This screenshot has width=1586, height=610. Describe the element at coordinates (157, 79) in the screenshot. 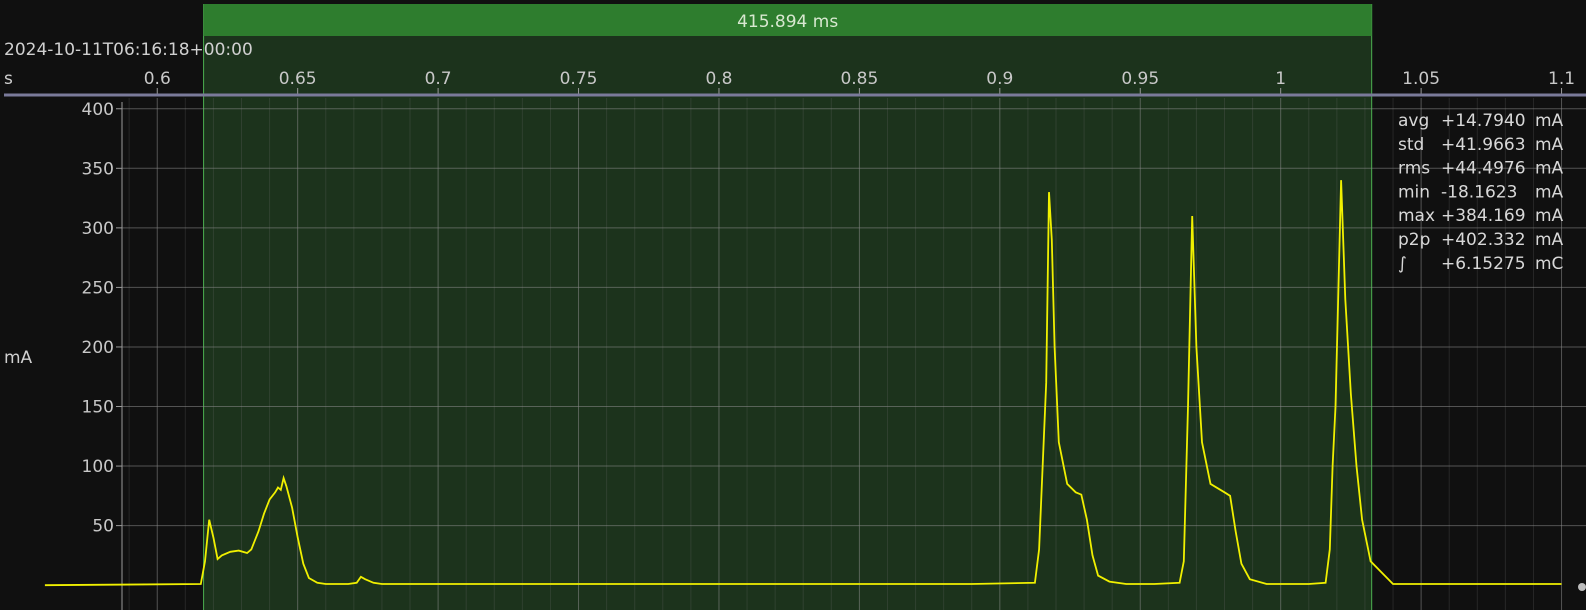

I see `x-tick-label: 0.6` at that location.